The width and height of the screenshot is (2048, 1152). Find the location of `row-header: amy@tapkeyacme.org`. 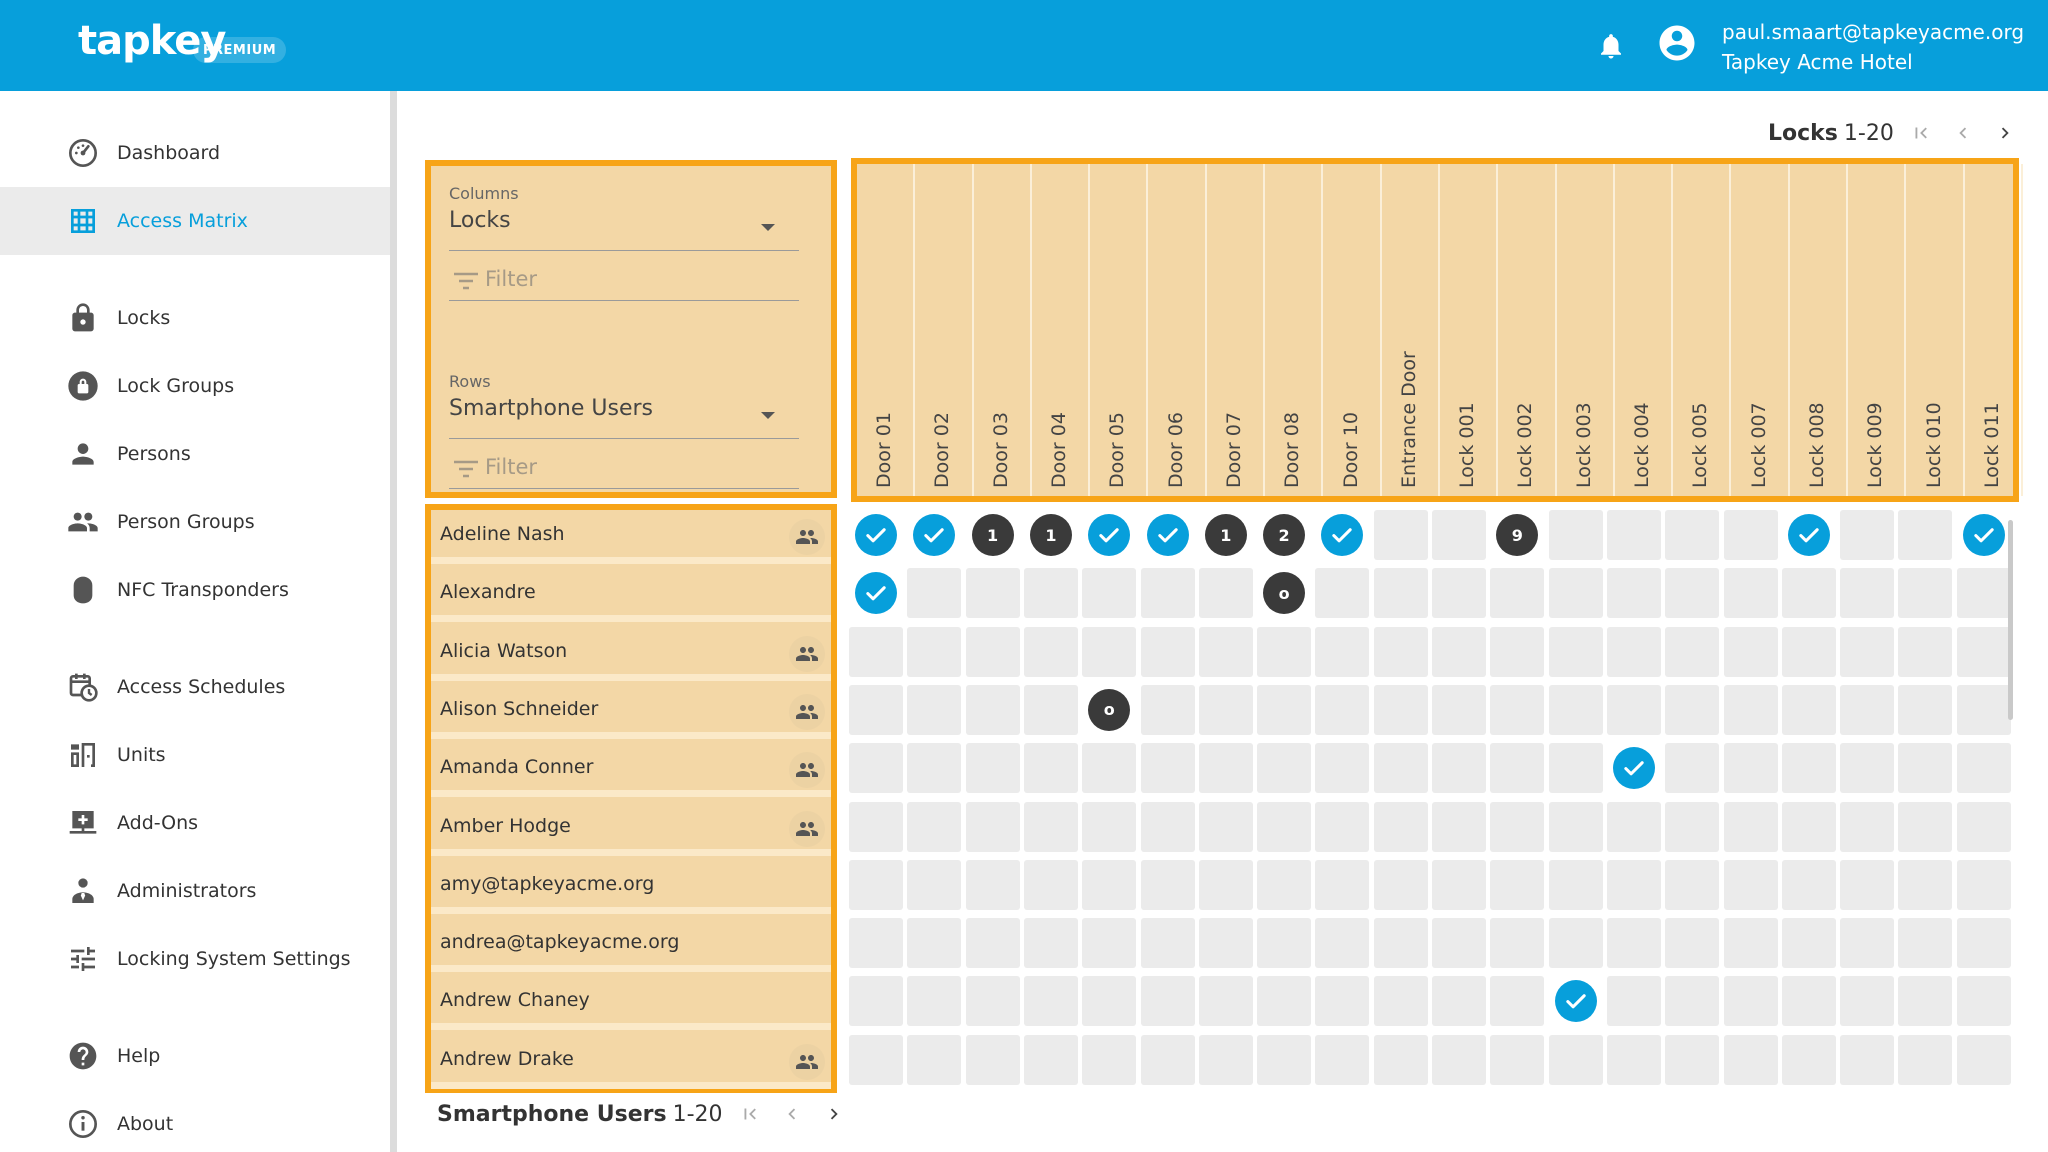

row-header: amy@tapkeyacme.org is located at coordinates (631, 888).